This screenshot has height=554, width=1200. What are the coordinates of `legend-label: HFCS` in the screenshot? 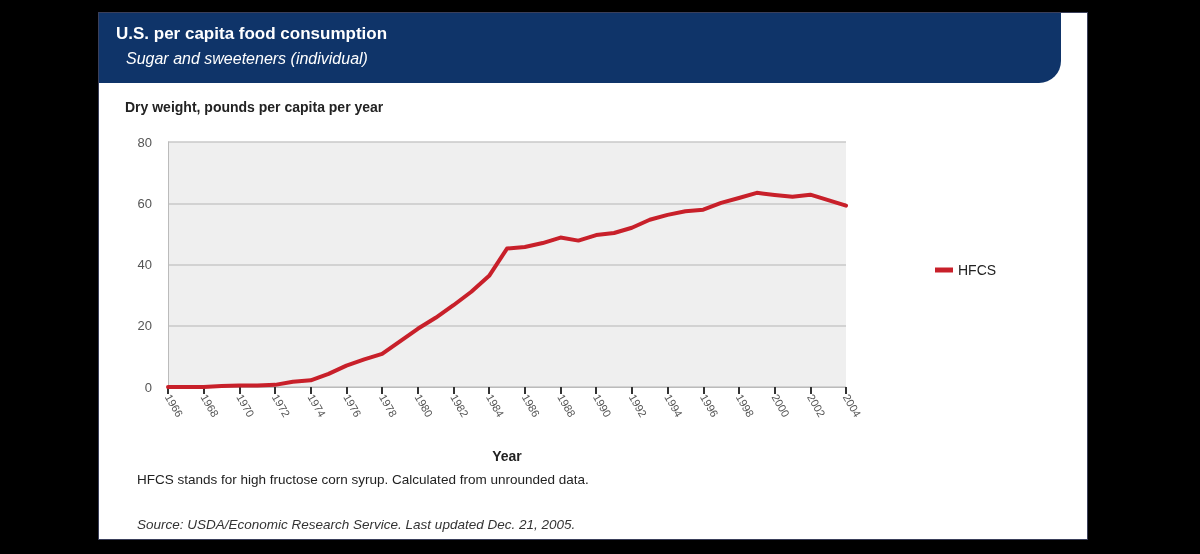 It's located at (977, 270).